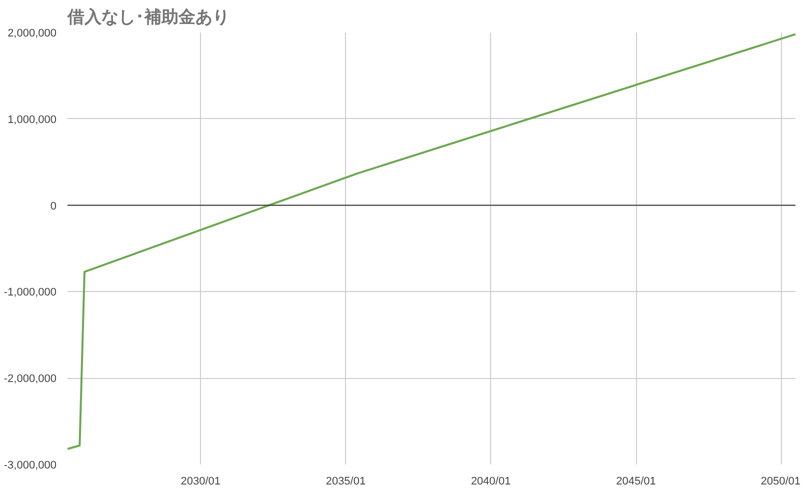  What do you see at coordinates (30, 379) in the screenshot?
I see `y-tick-label: -2,000,000` at bounding box center [30, 379].